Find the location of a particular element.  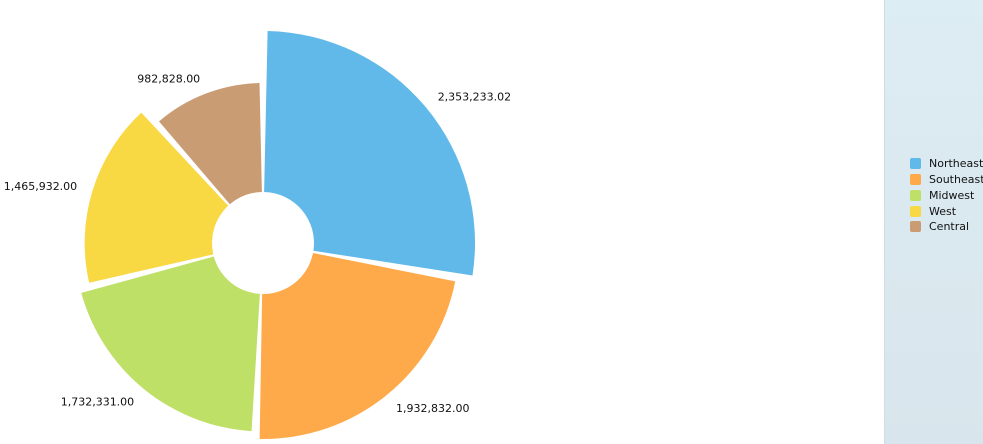

legend-item-northeast: Northeast is located at coordinates (946, 164).